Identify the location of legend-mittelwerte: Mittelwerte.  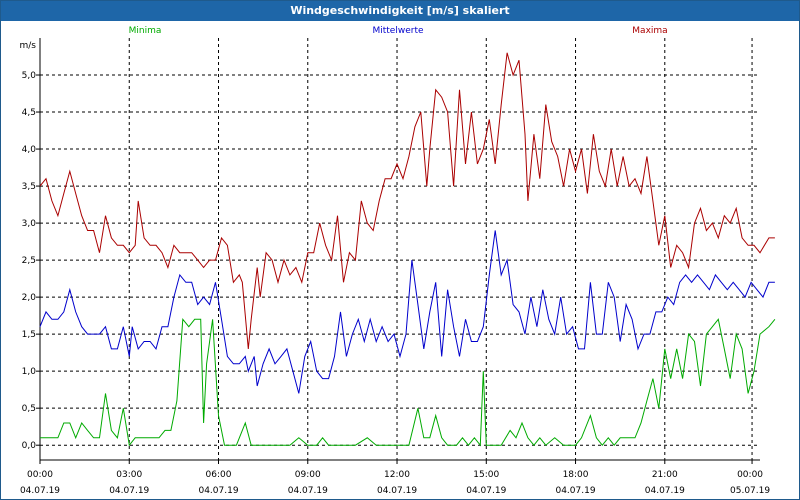
(397, 31).